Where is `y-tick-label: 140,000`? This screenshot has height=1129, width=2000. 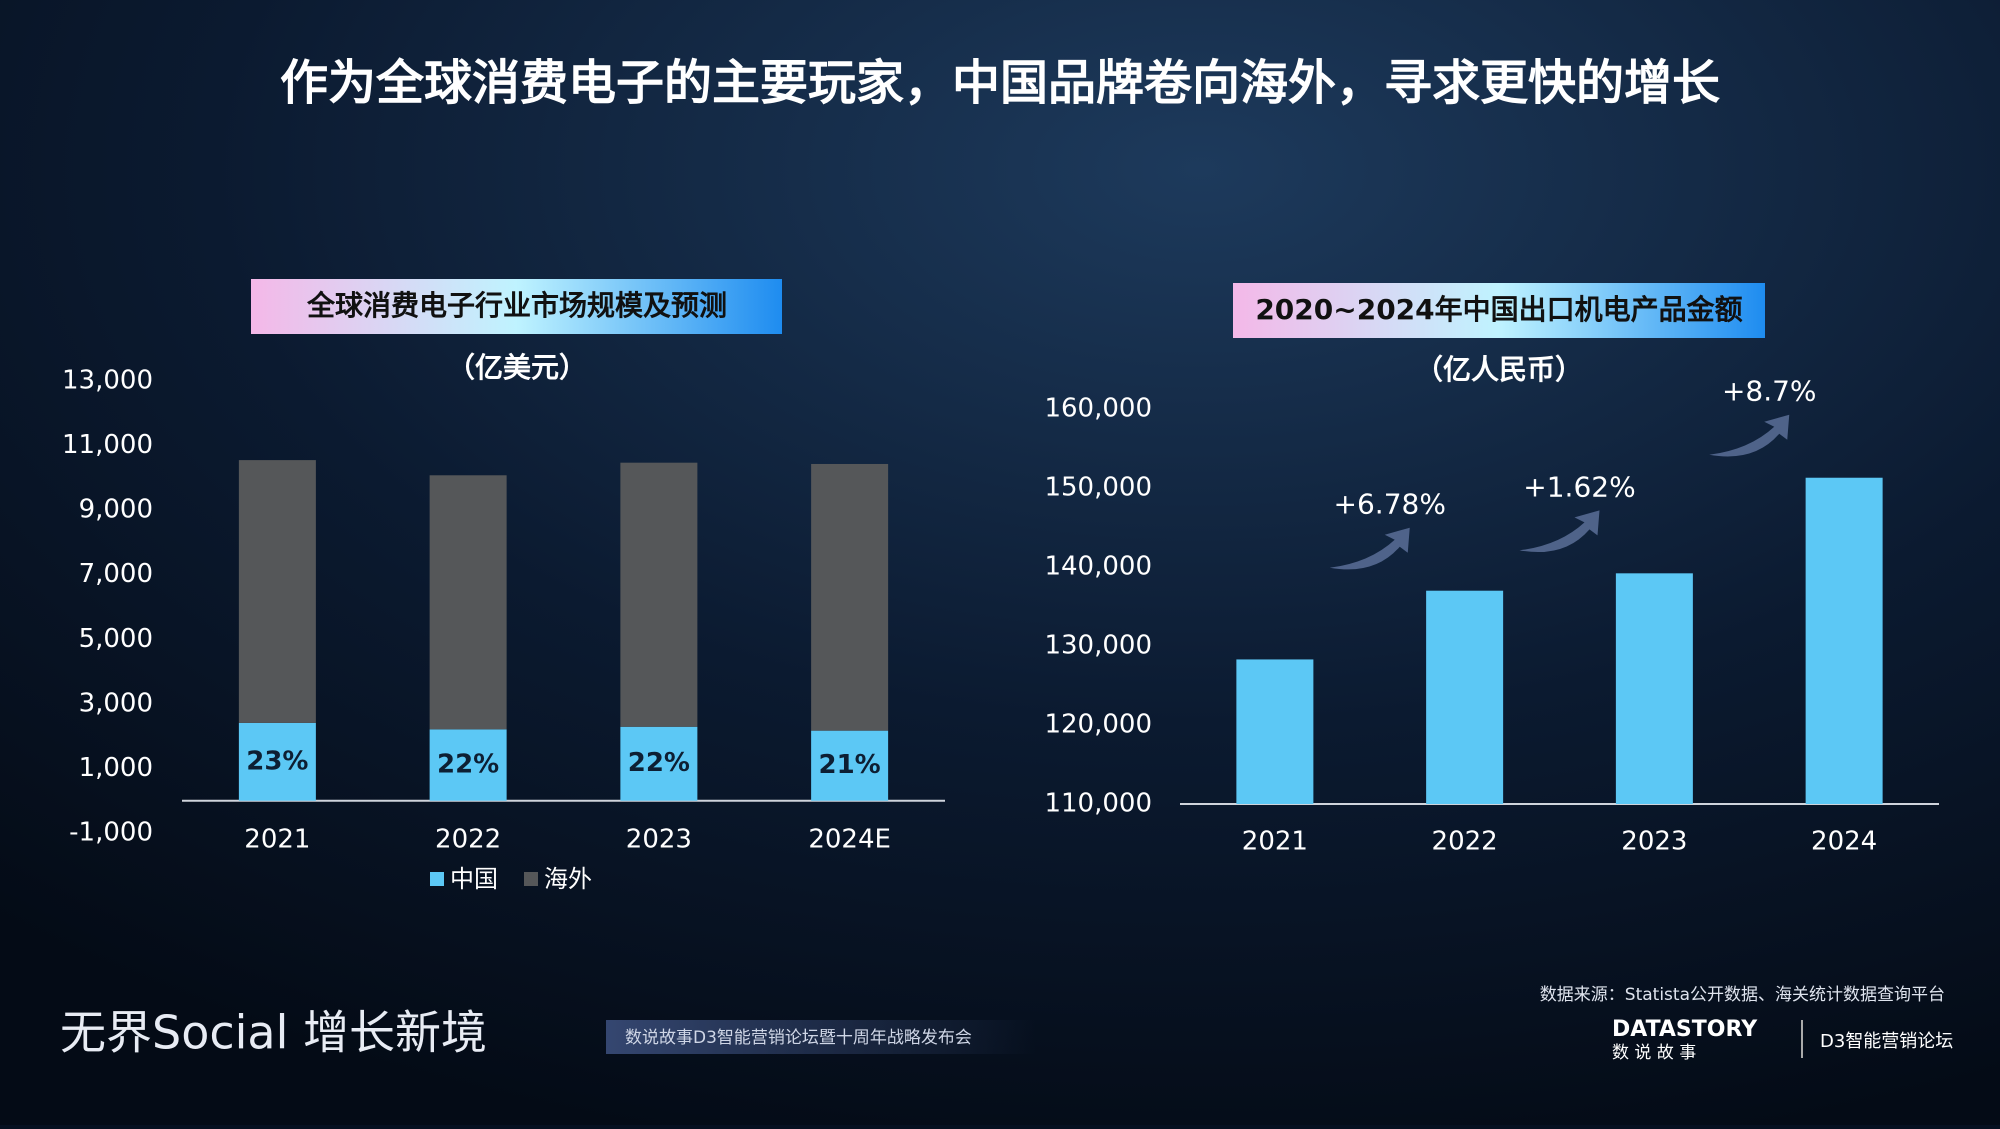 y-tick-label: 140,000 is located at coordinates (1098, 567).